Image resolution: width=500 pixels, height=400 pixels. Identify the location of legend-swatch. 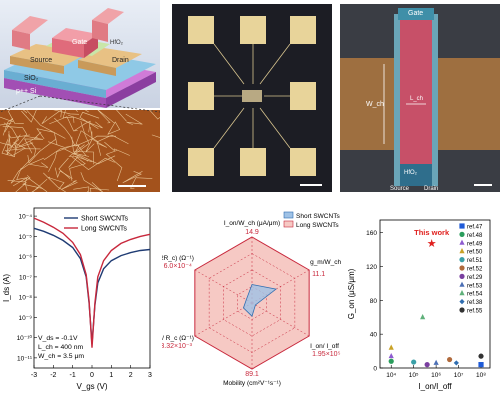
(288, 224).